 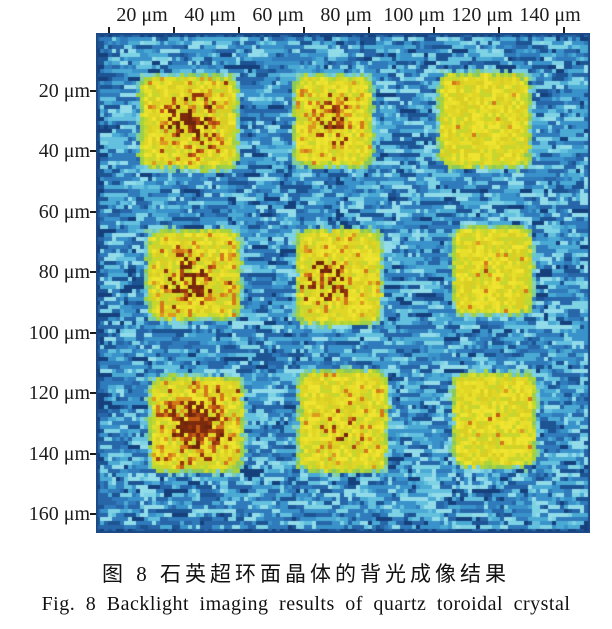 What do you see at coordinates (550, 15) in the screenshot?
I see `top-axis-label: 140 μm` at bounding box center [550, 15].